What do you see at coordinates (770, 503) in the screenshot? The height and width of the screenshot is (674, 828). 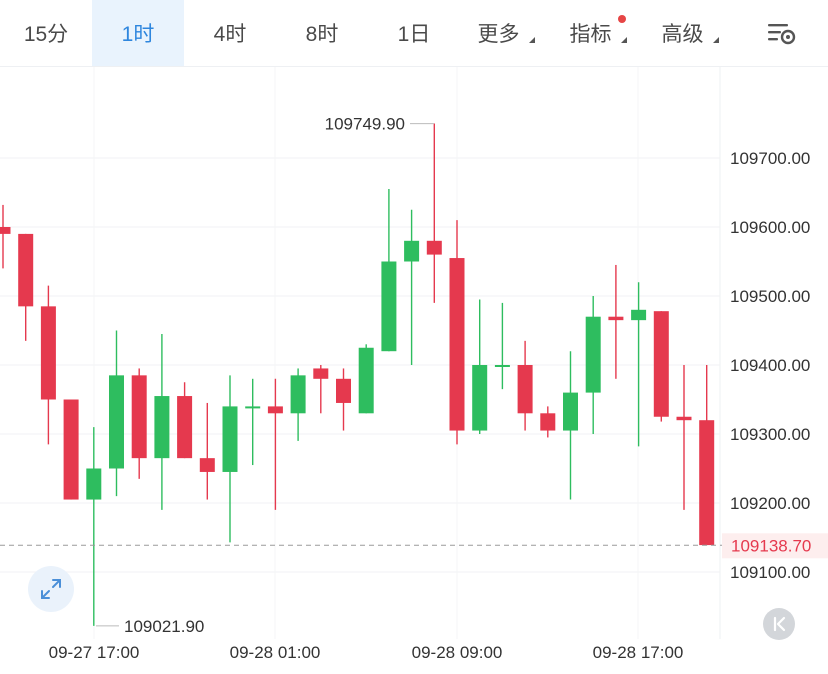 I see `y-tick-label: 109200.00` at bounding box center [770, 503].